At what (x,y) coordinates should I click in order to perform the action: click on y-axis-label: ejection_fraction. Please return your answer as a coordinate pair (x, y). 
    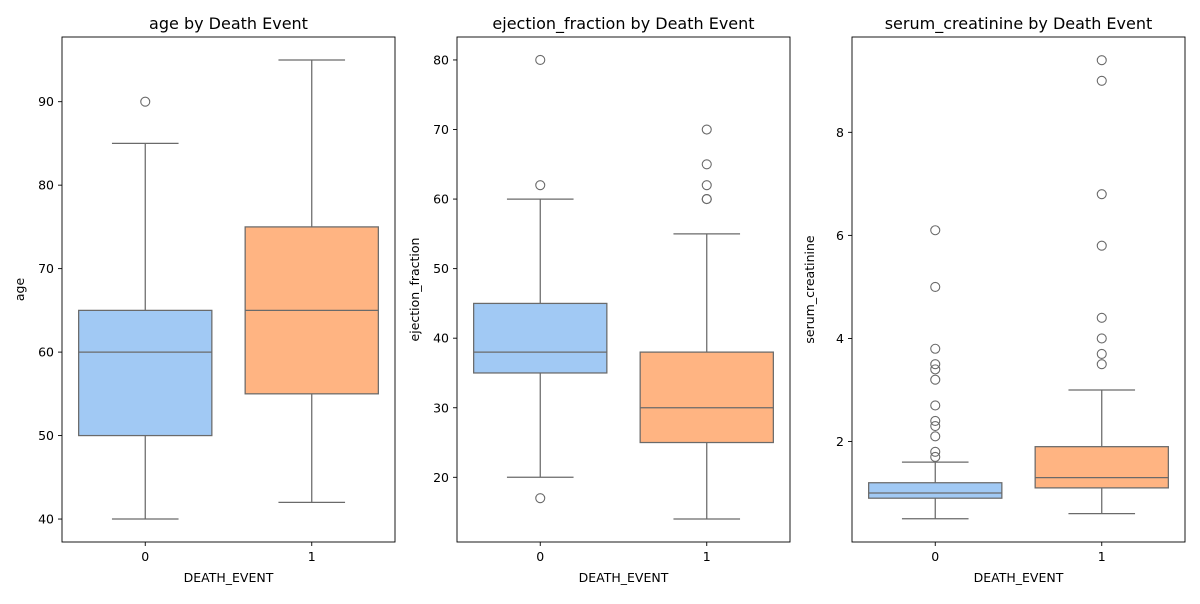
    Looking at the image, I should click on (414, 290).